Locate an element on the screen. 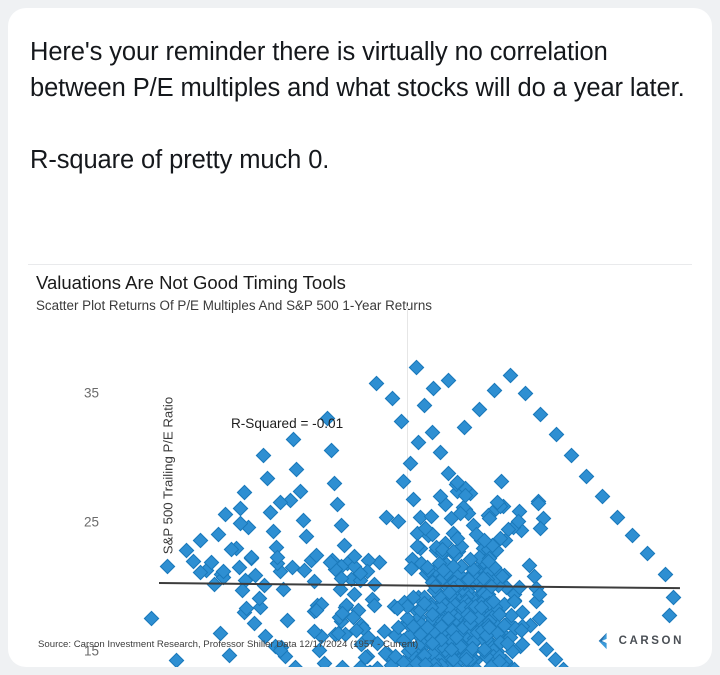 The height and width of the screenshot is (675, 720). r-squared-annotation: R-Squared = -0.01 is located at coordinates (287, 423).